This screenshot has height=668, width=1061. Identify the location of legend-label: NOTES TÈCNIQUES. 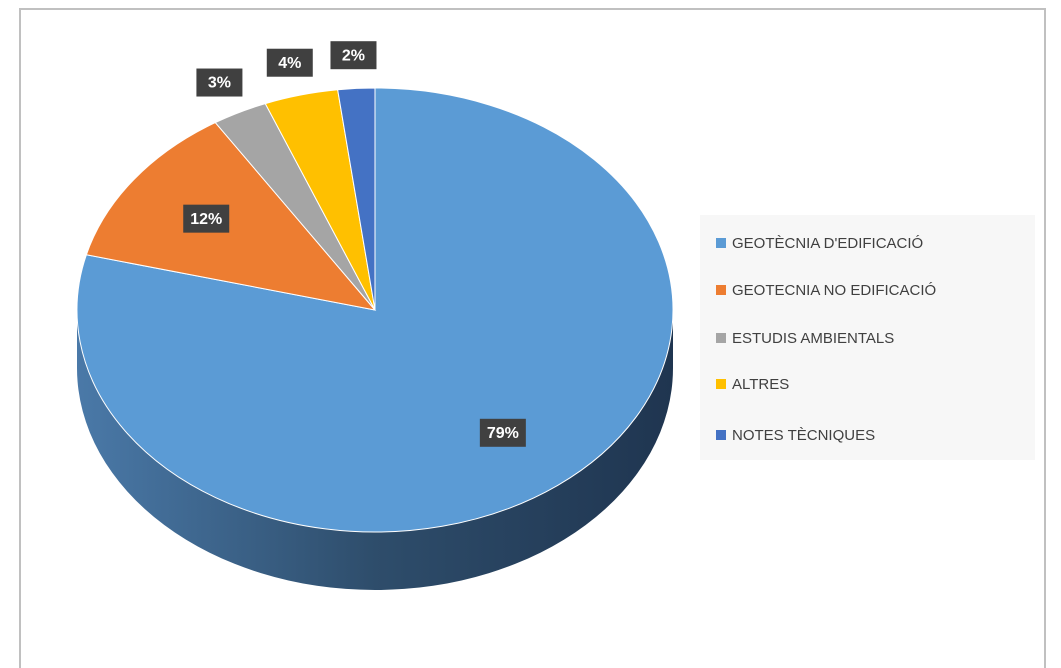
(803, 435).